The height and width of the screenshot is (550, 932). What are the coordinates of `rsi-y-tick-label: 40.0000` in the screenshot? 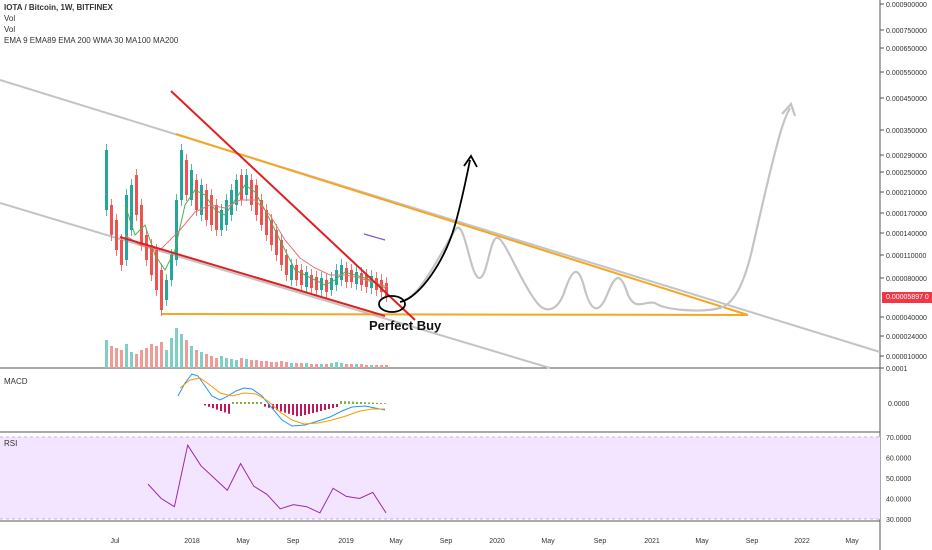 It's located at (898, 500).